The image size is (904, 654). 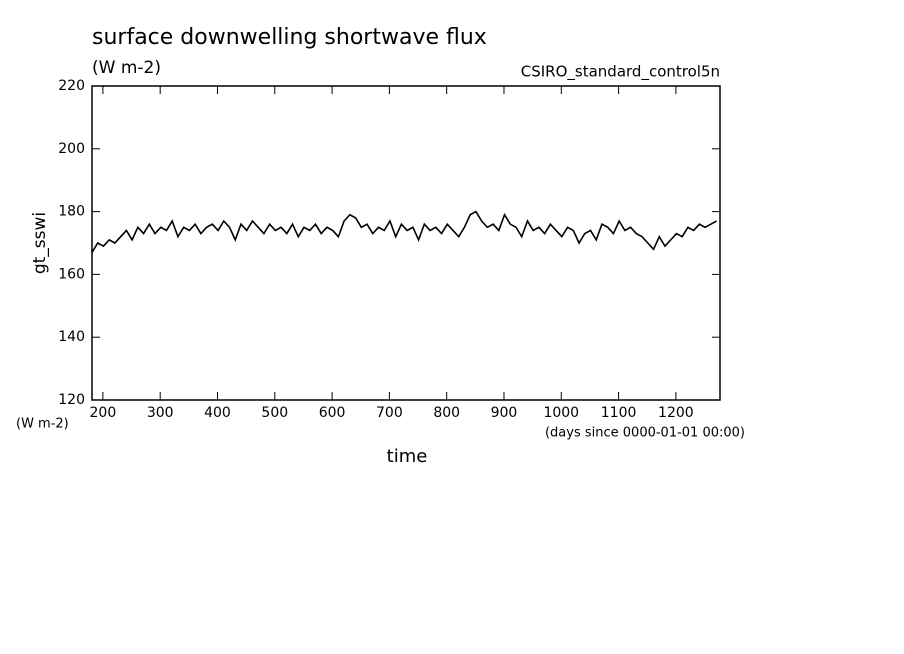 I want to click on x-tick-label: 300, so click(x=160, y=413).